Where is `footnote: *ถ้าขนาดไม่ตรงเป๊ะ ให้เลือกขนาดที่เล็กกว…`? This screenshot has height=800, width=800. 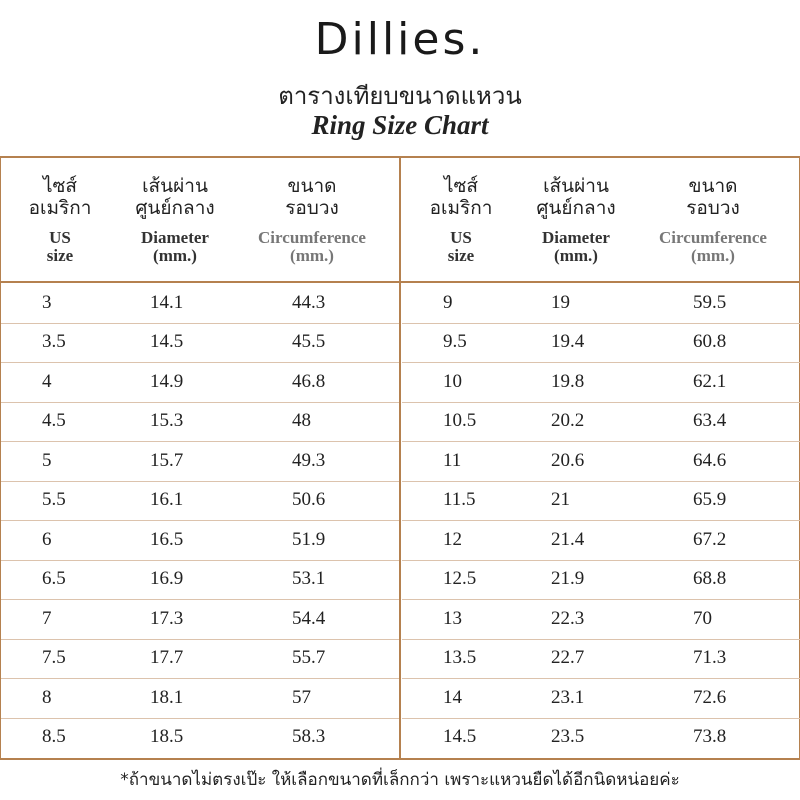 footnote: *ถ้าขนาดไม่ตรงเป๊ะ ให้เลือกขนาดที่เล็กกว… is located at coordinates (400, 780).